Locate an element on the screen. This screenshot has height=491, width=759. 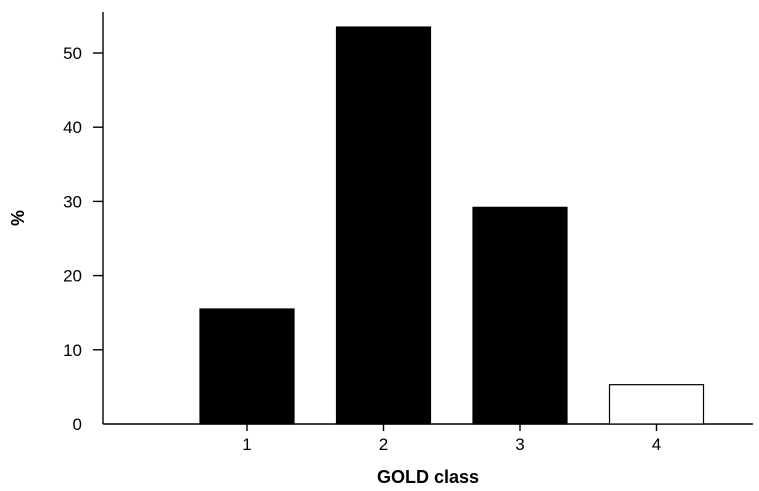
x-tick-label: 4 is located at coordinates (656, 444).